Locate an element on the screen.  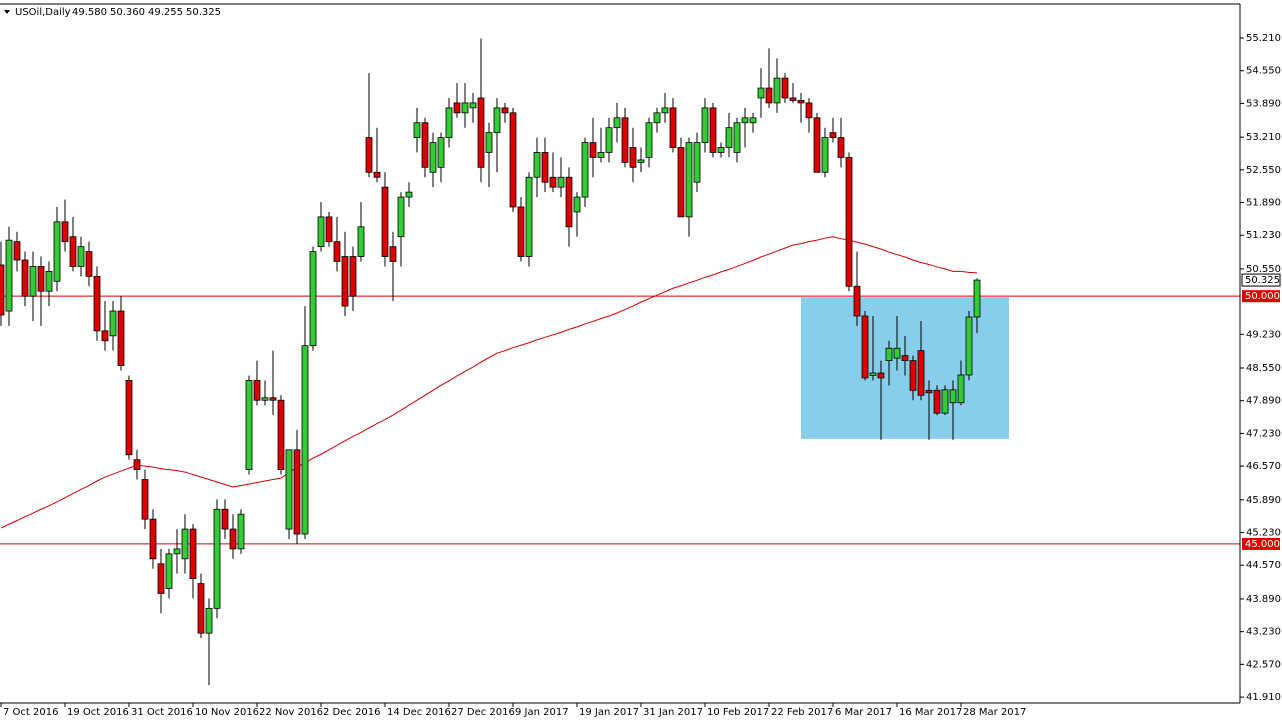
y-tick-label: 54.550 is located at coordinates (1263, 71).